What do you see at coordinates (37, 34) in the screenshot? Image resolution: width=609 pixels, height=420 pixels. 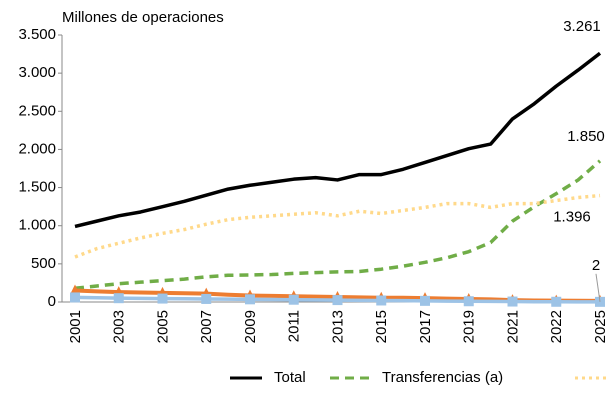 I see `y-tick-label: 3.500` at bounding box center [37, 34].